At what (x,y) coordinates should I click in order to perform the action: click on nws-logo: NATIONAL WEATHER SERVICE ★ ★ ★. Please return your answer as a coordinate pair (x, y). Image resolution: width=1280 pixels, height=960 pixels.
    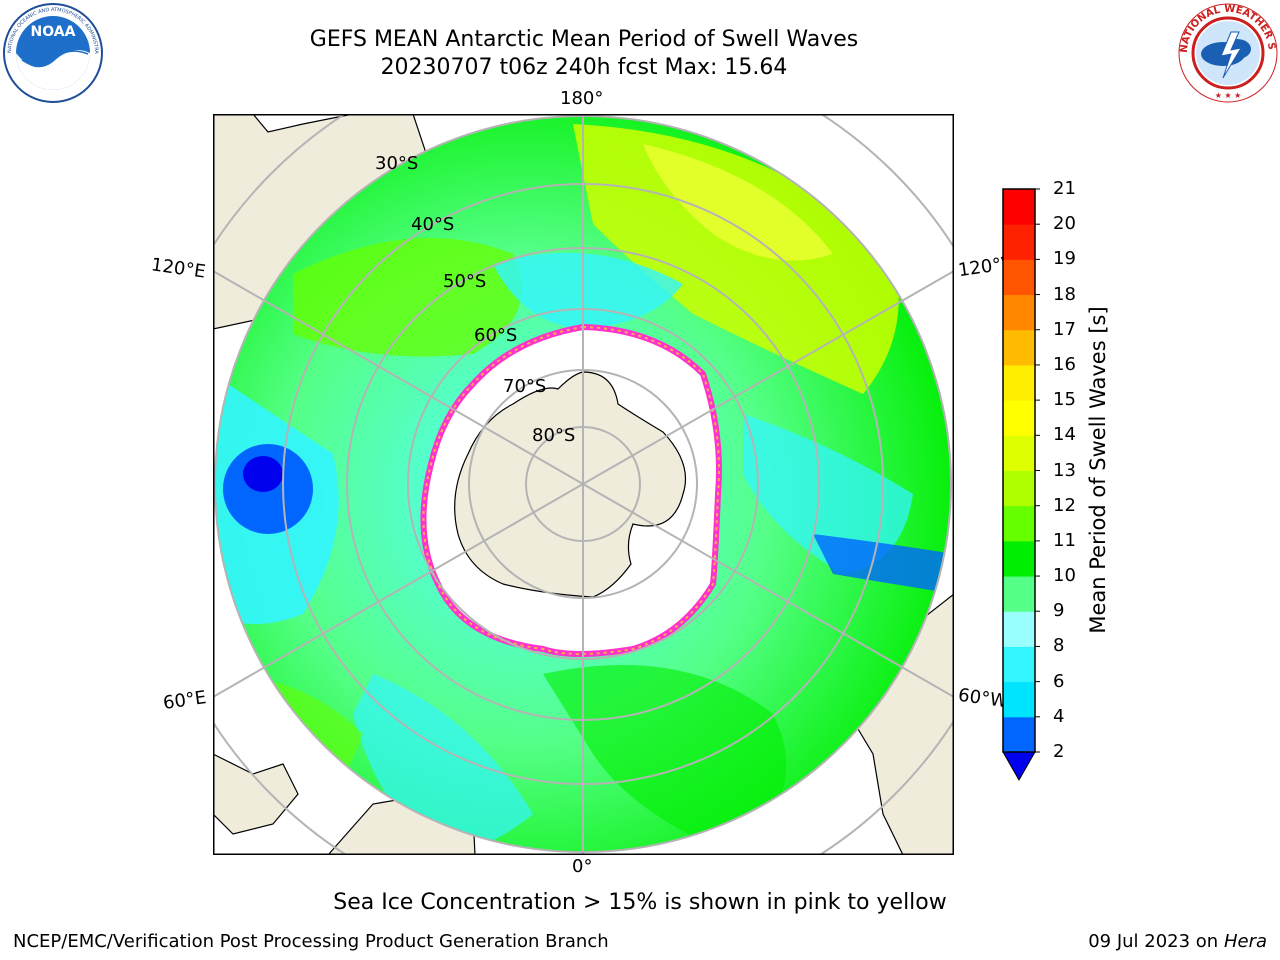
    Looking at the image, I should click on (1227, 52).